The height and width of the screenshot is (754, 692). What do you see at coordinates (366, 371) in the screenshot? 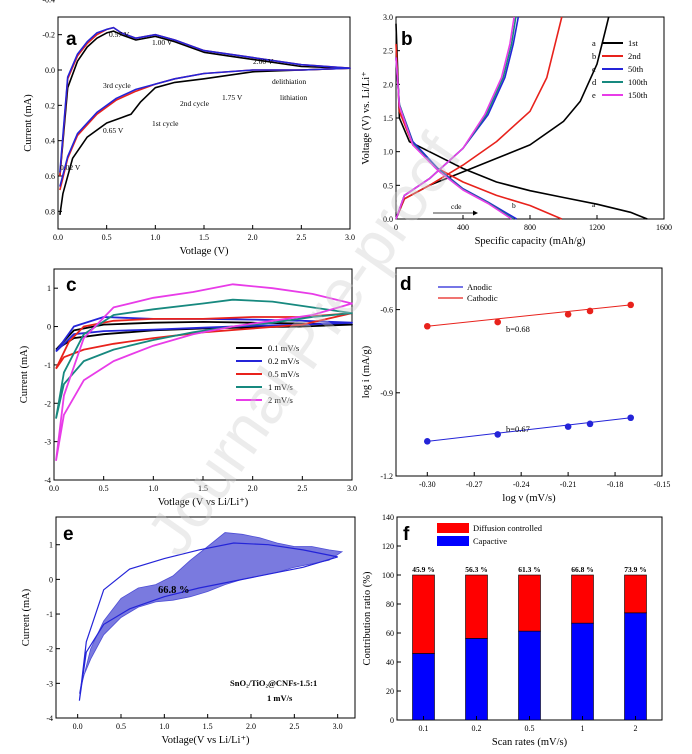
I see `y-axis-label: log i (mA/g)` at bounding box center [366, 371].